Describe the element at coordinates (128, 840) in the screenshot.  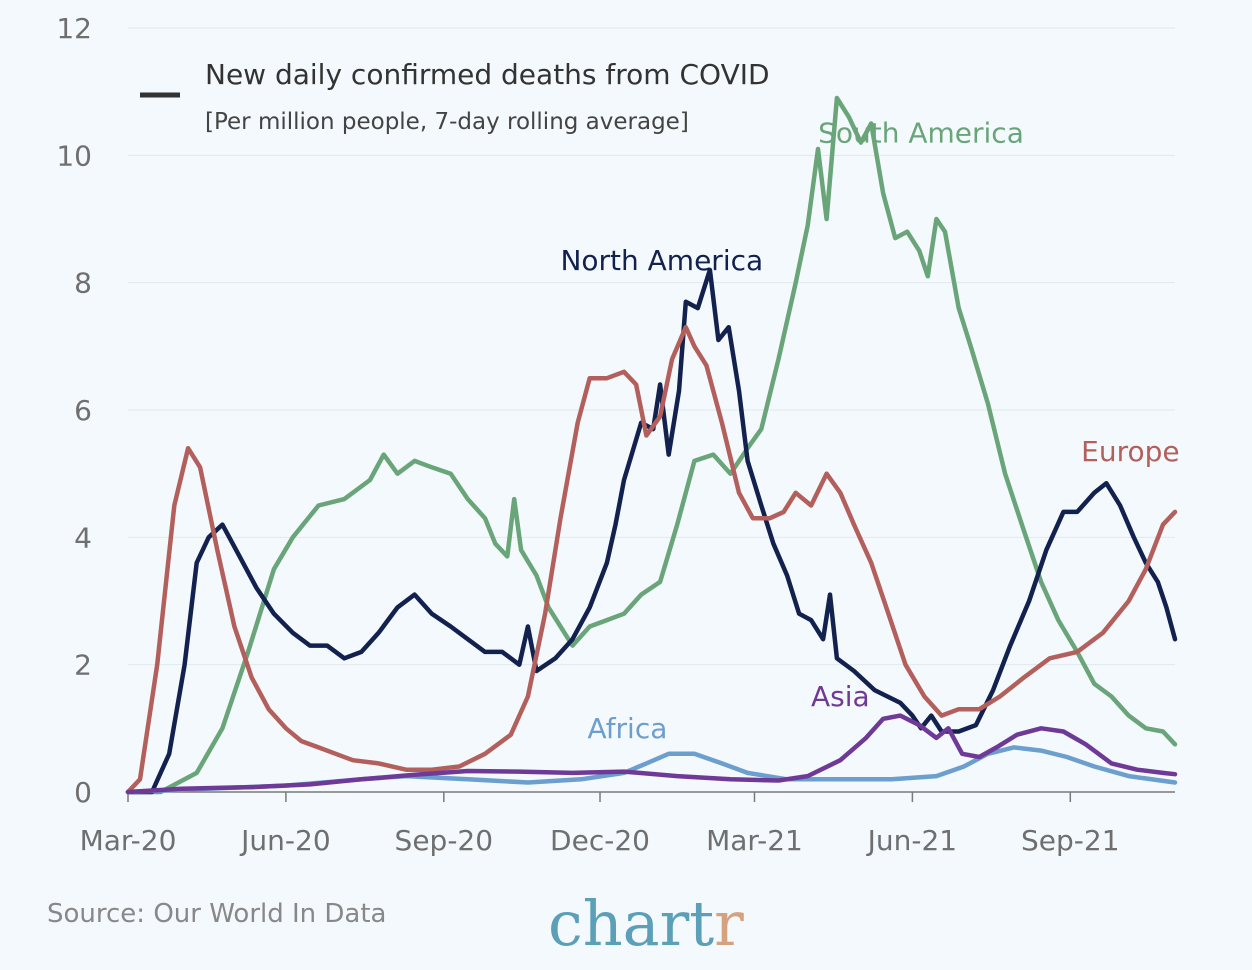
I see `x-tick-label: Mar-20` at that location.